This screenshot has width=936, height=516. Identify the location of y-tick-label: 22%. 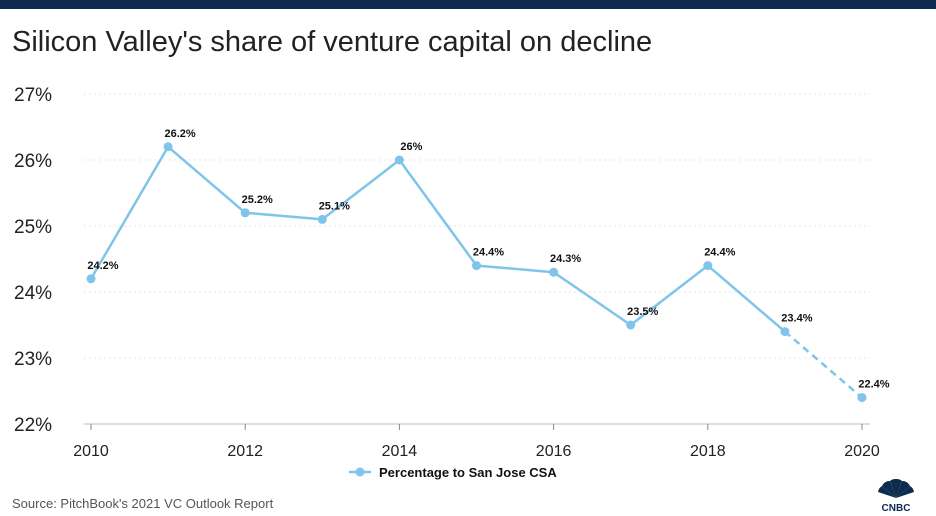
(33, 425).